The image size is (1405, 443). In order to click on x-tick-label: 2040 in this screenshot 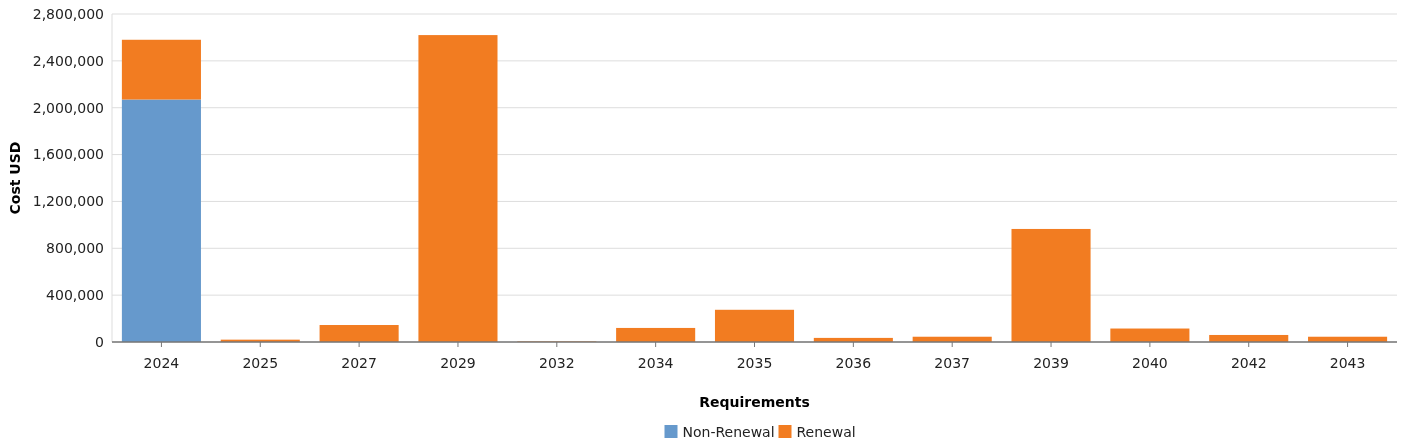, I will do `click(1150, 363)`.